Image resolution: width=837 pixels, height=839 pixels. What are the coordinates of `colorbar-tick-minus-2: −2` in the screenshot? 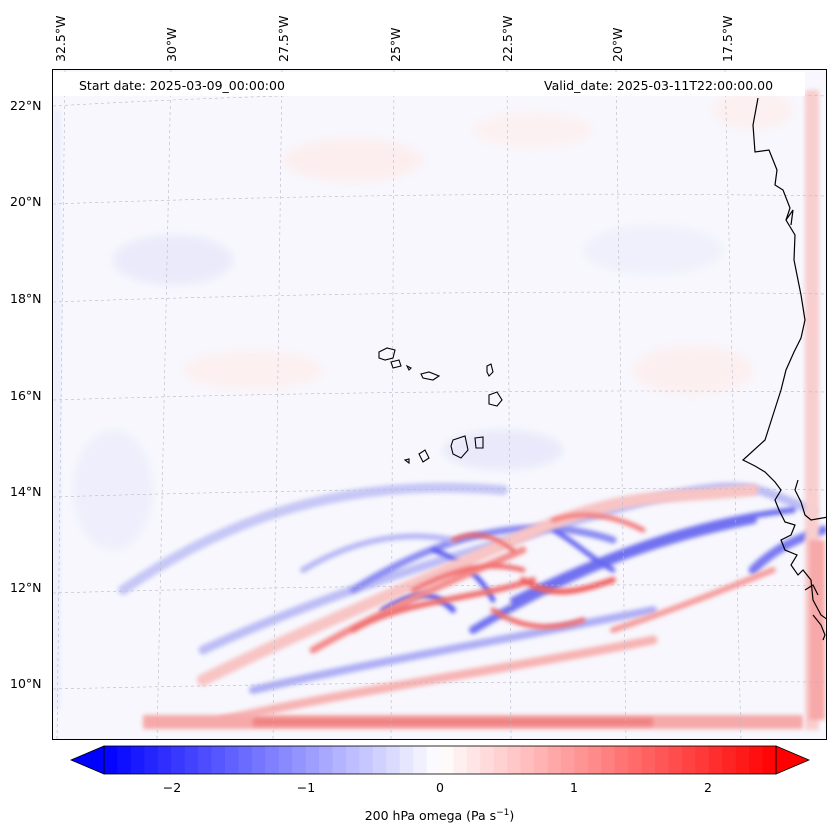 It's located at (172, 787).